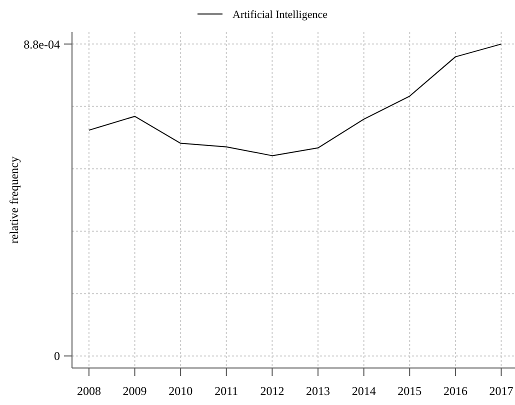 Image resolution: width=515 pixels, height=405 pixels. Describe the element at coordinates (455, 391) in the screenshot. I see `x-tick-label: 2016` at that location.